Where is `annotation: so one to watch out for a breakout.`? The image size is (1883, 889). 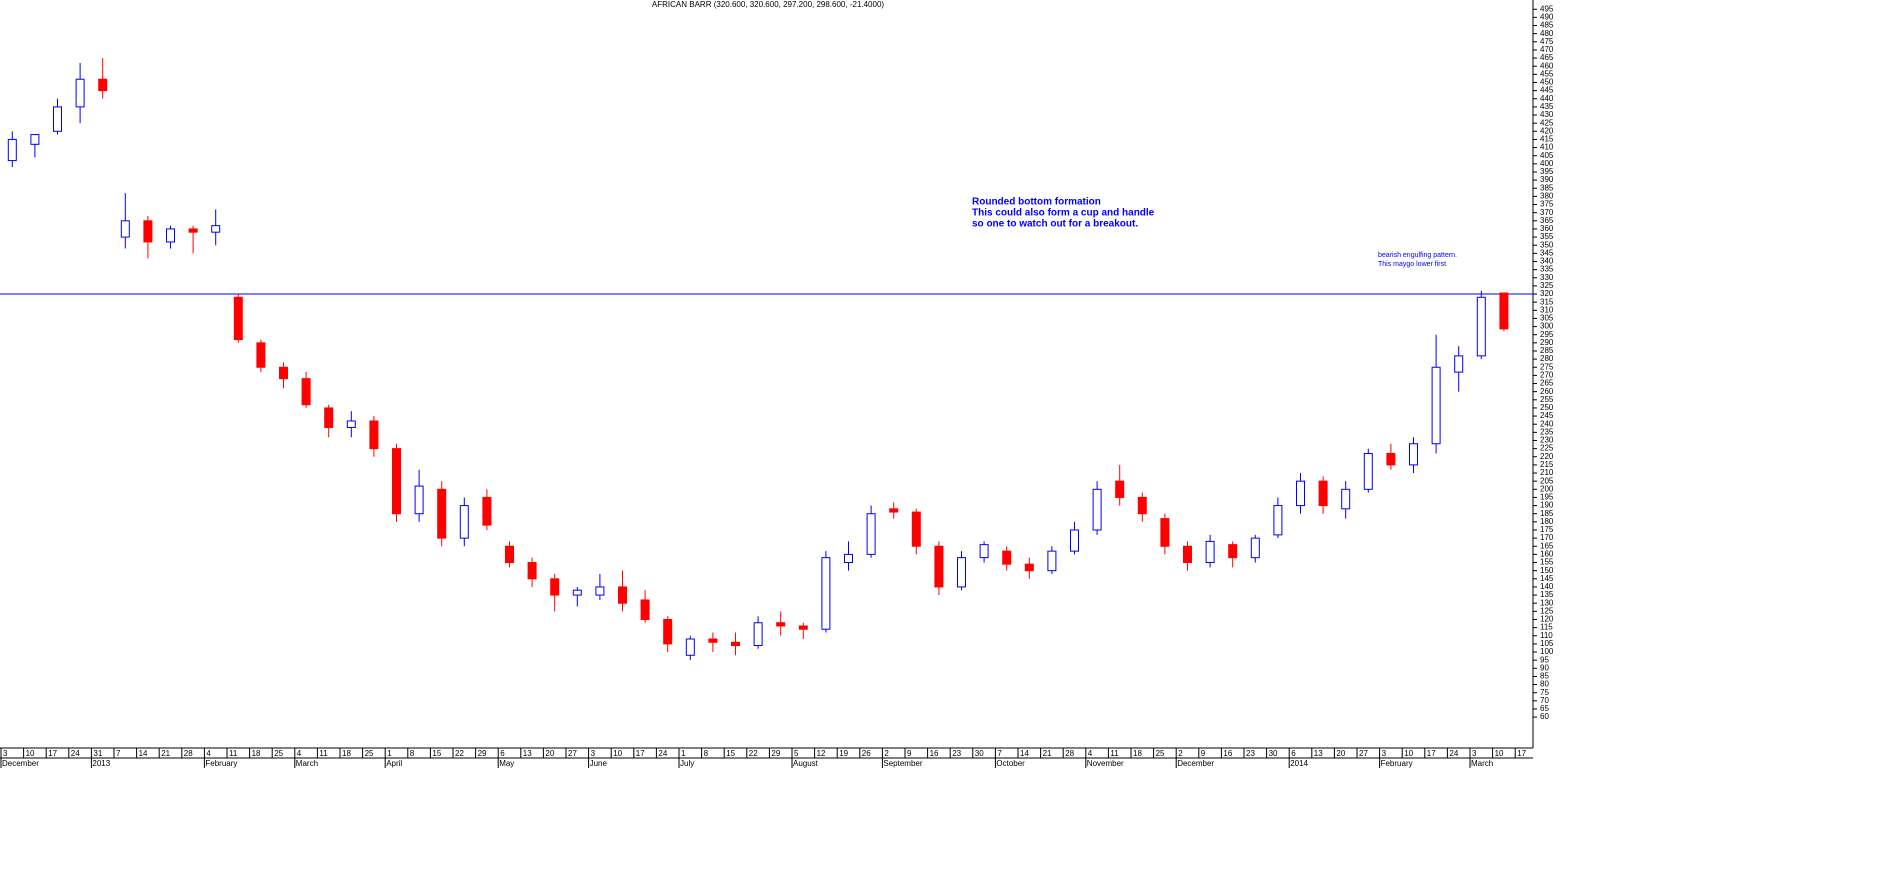
annotation: so one to watch out for a breakout. is located at coordinates (1055, 224).